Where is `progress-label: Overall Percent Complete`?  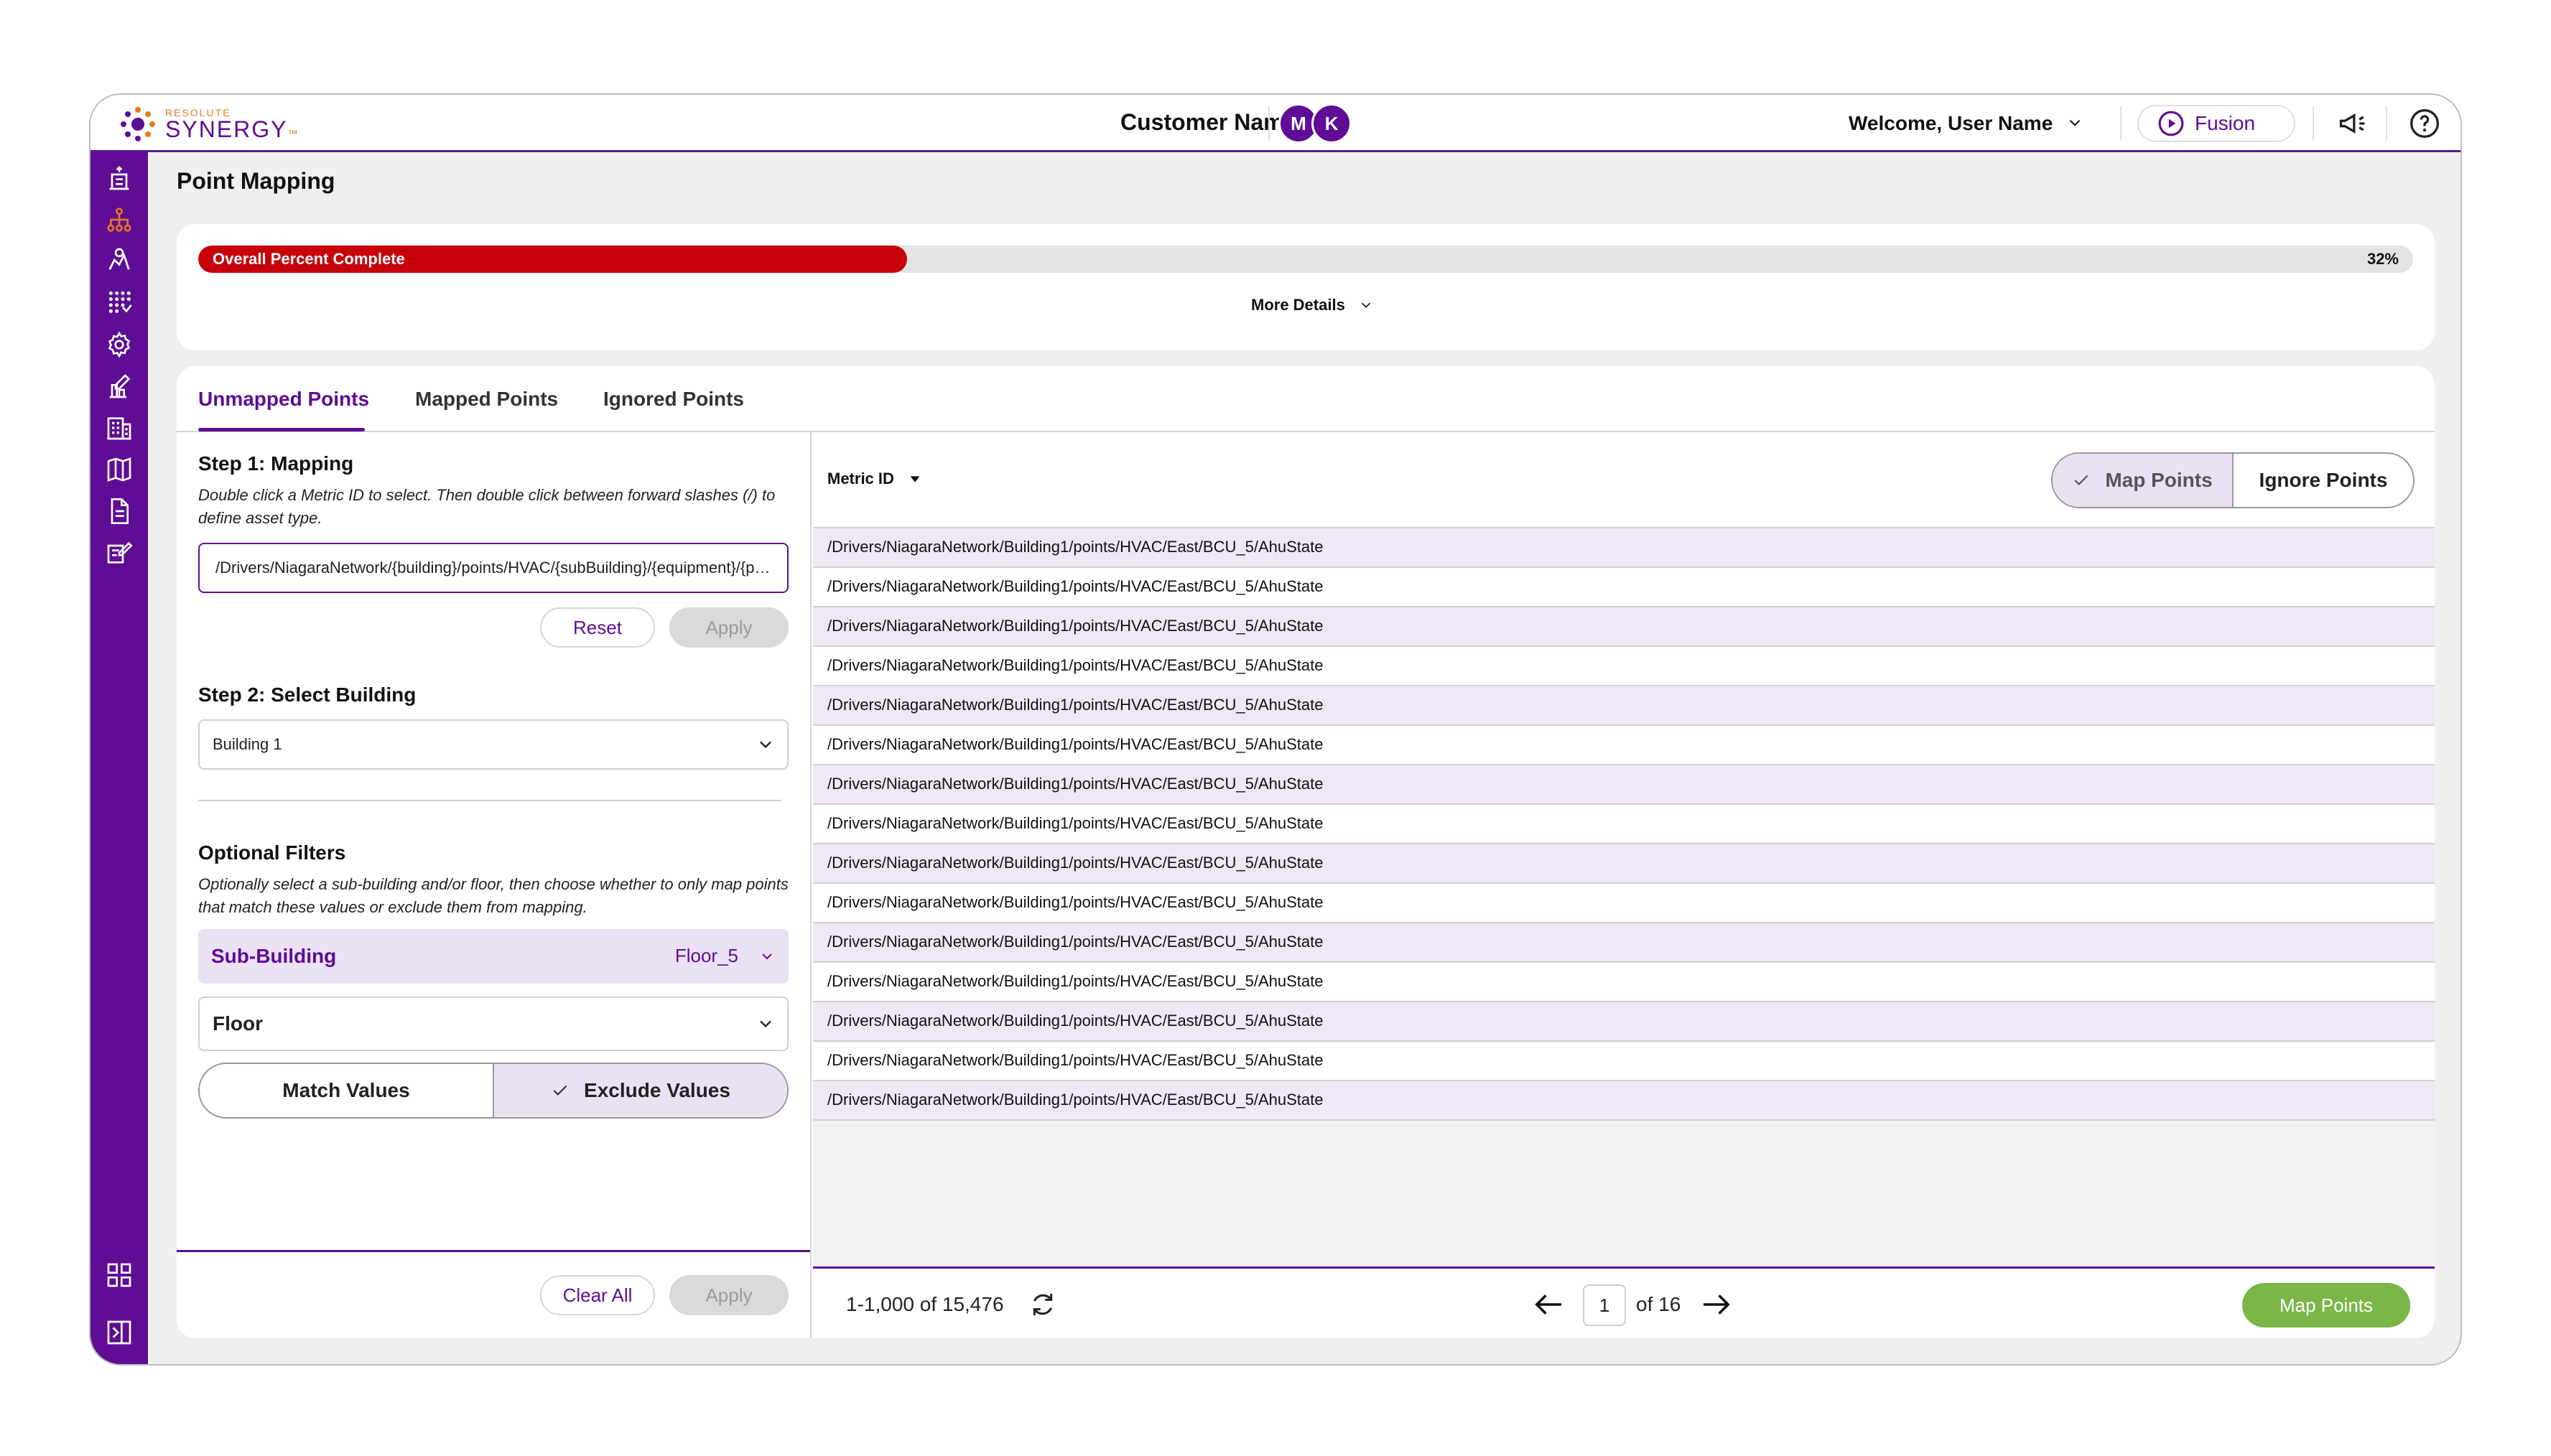 progress-label: Overall Percent Complete is located at coordinates (309, 259).